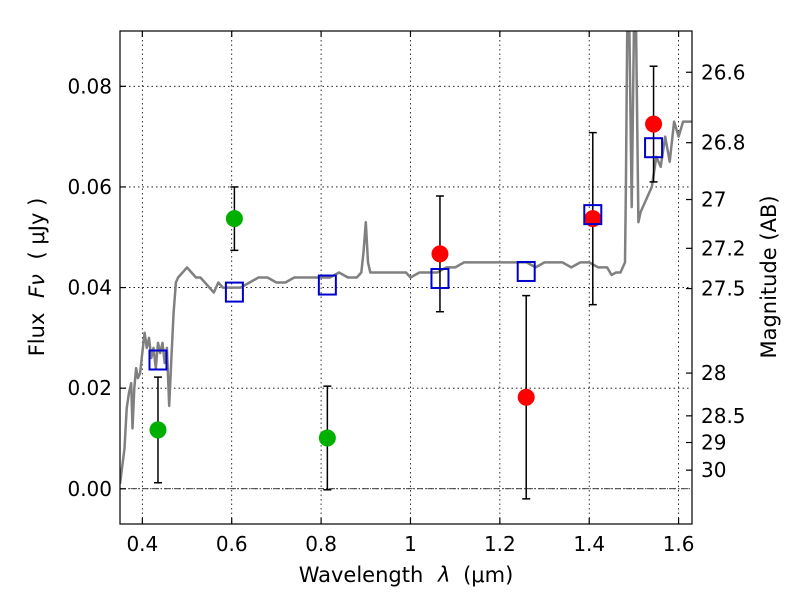 Image resolution: width=800 pixels, height=600 pixels. Describe the element at coordinates (769, 276) in the screenshot. I see `y2-axis-title: Magnitude (AB)` at that location.